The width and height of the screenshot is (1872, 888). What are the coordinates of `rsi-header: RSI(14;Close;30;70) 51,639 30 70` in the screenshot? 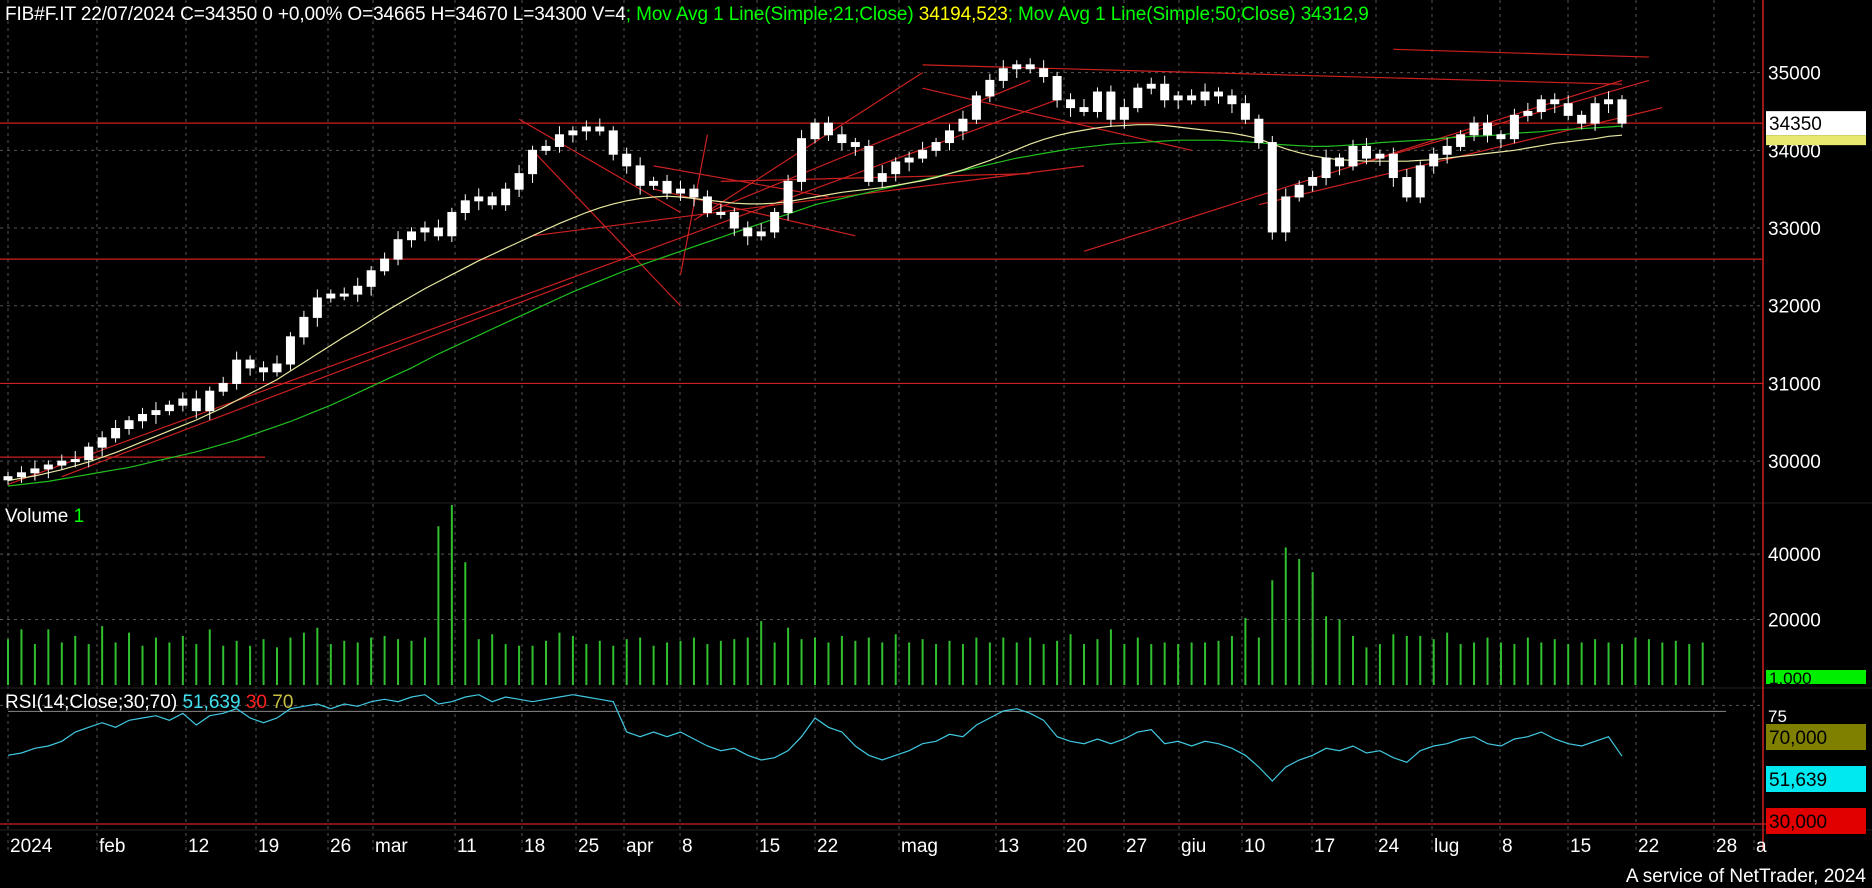 It's located at (149, 703).